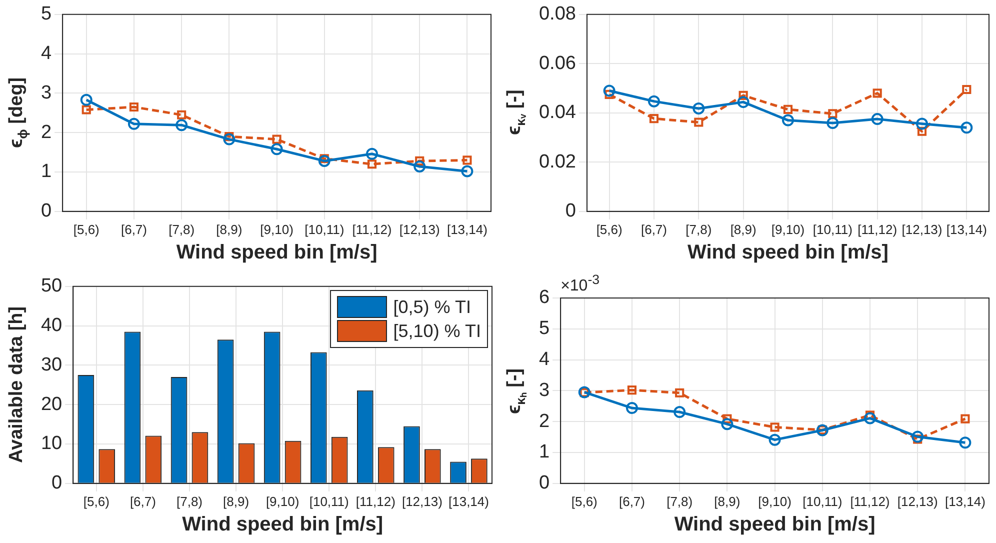  Describe the element at coordinates (557, 14) in the screenshot. I see `y-tick-label: 0.08` at that location.